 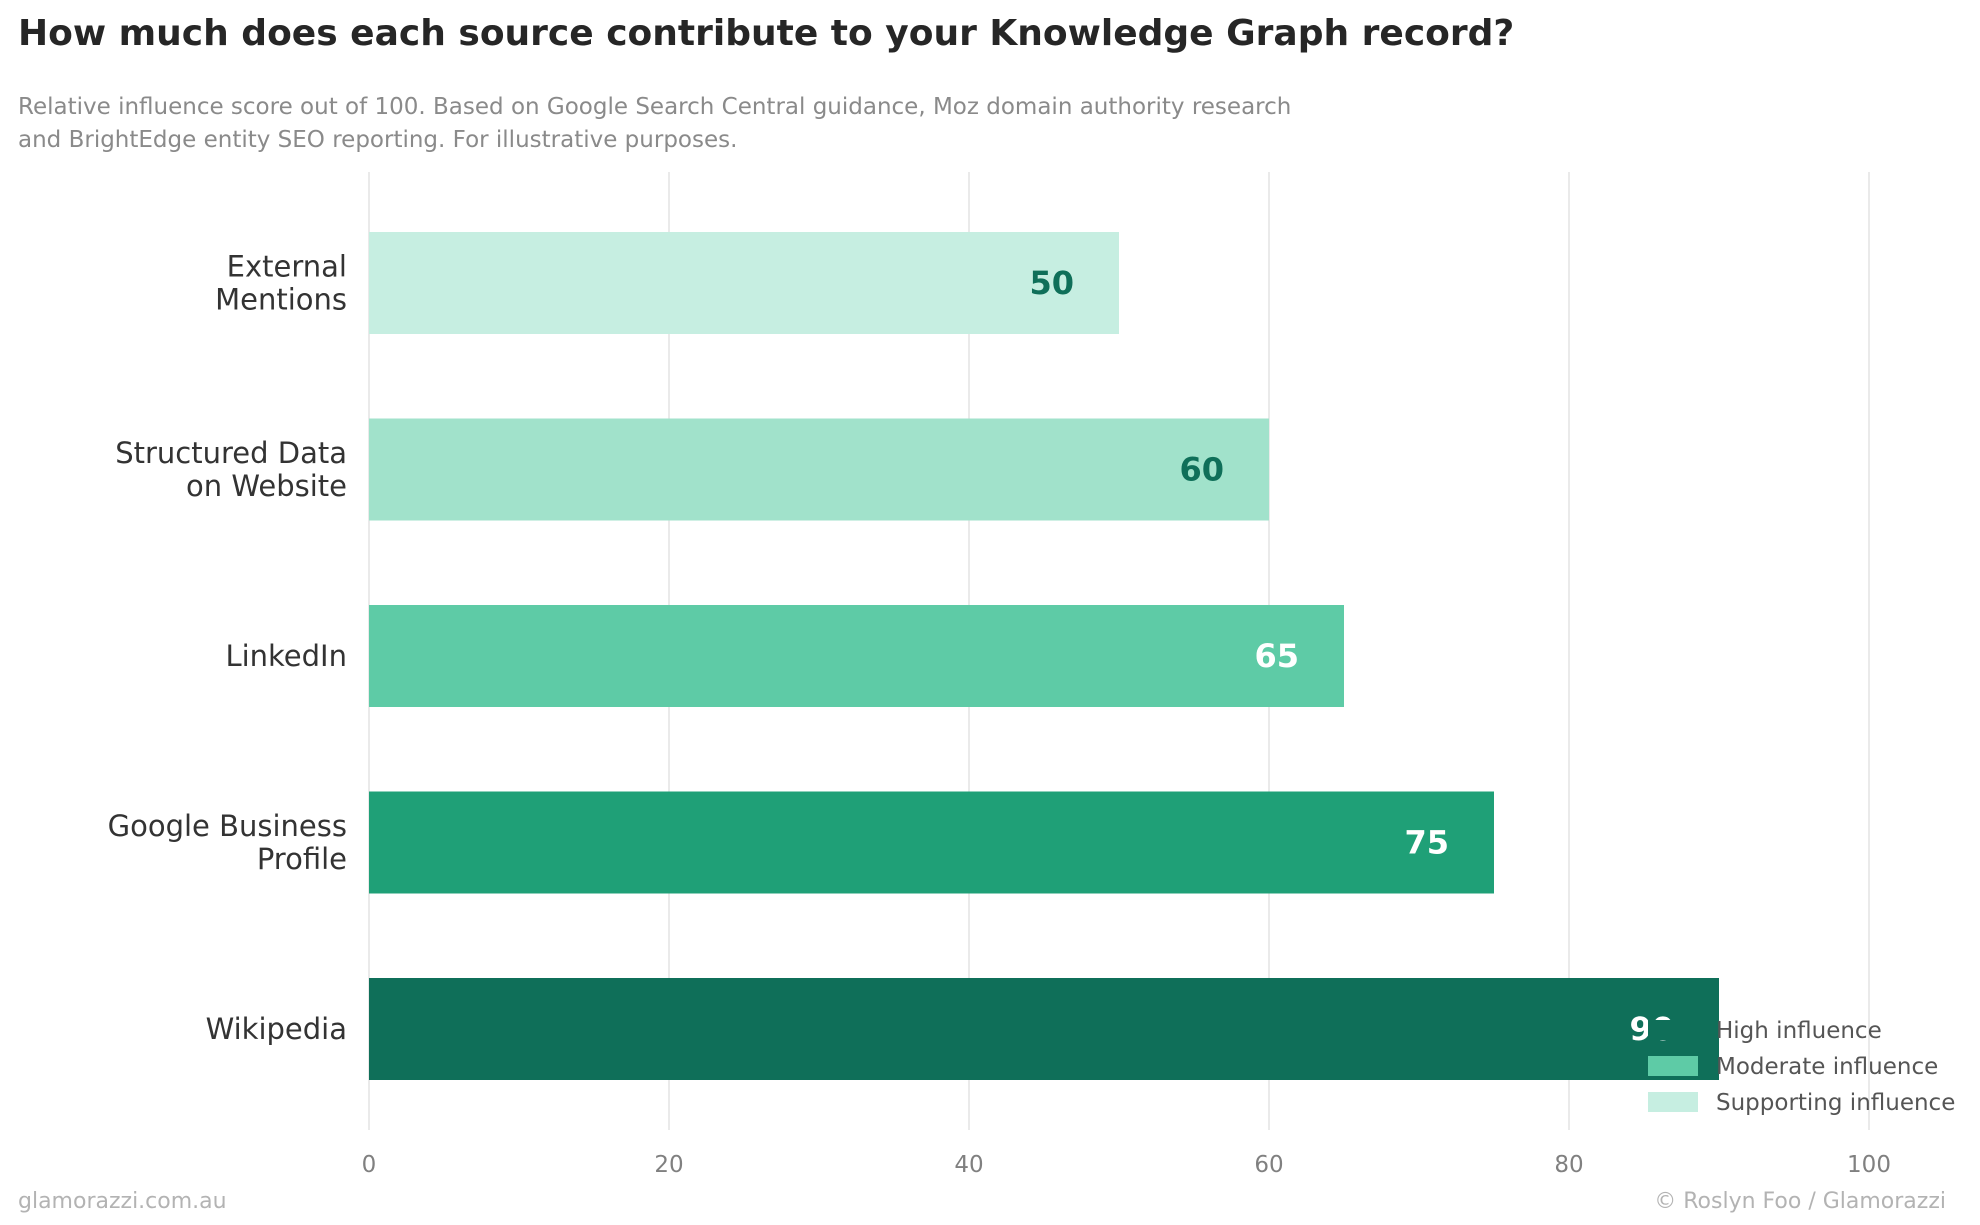 I want to click on category-label: Structured Data, so click(x=231, y=453).